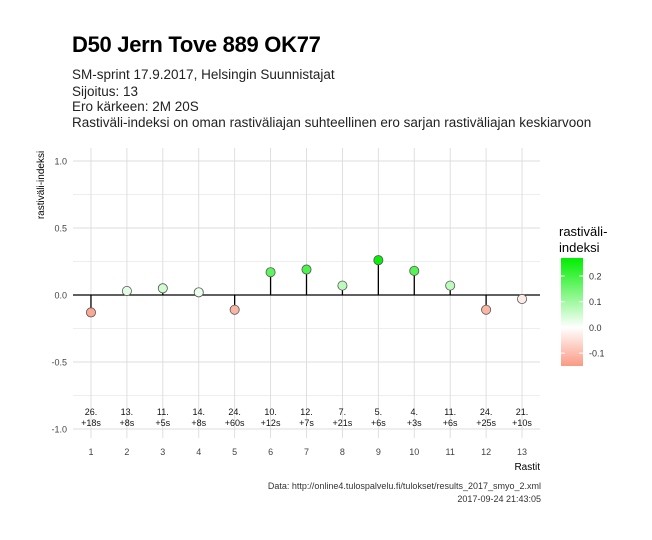 This screenshot has height=540, width=652. I want to click on x-tick-label: 10, so click(414, 452).